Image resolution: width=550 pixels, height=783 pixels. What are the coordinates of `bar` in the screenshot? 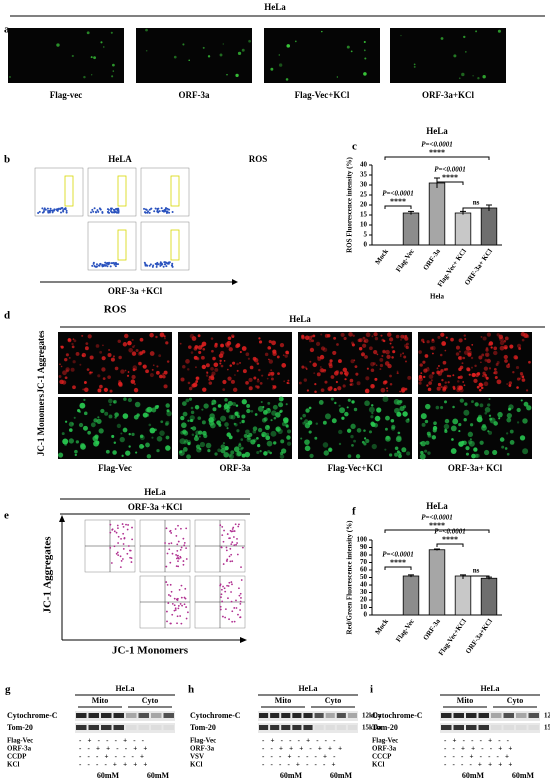 It's located at (489, 596).